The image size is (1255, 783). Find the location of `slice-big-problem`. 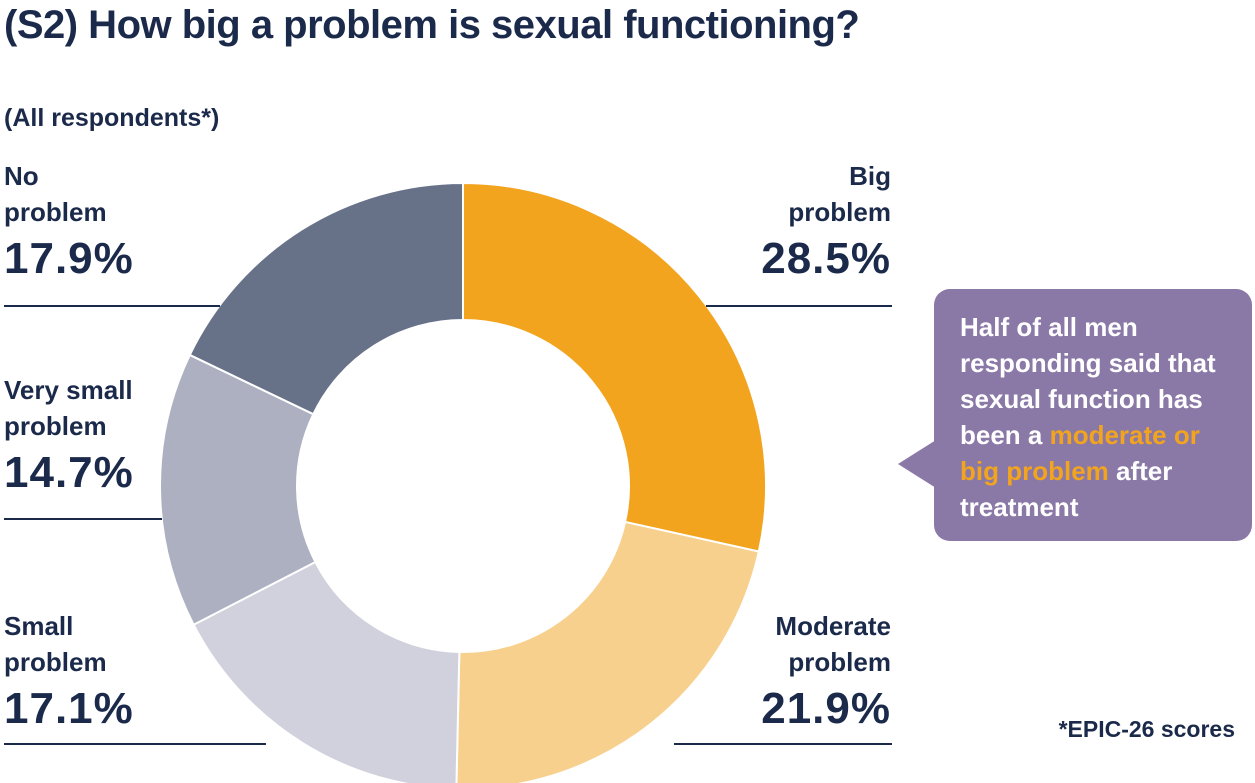

slice-big-problem is located at coordinates (614, 367).